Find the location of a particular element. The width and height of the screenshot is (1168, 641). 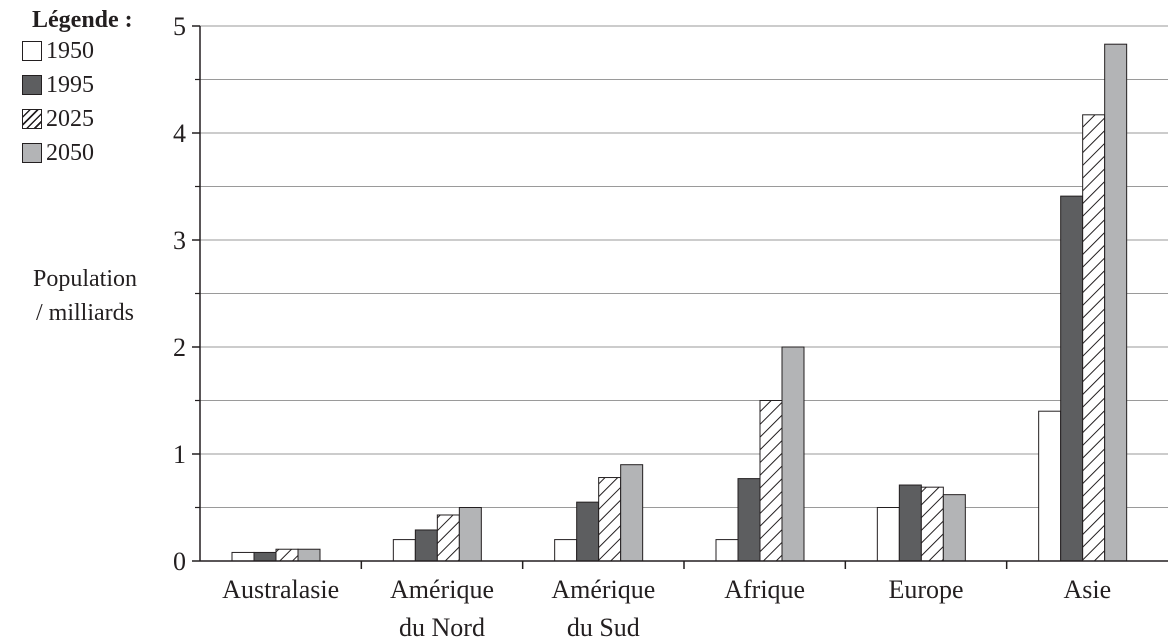

legend-item-2025: 2025 is located at coordinates (77, 119).